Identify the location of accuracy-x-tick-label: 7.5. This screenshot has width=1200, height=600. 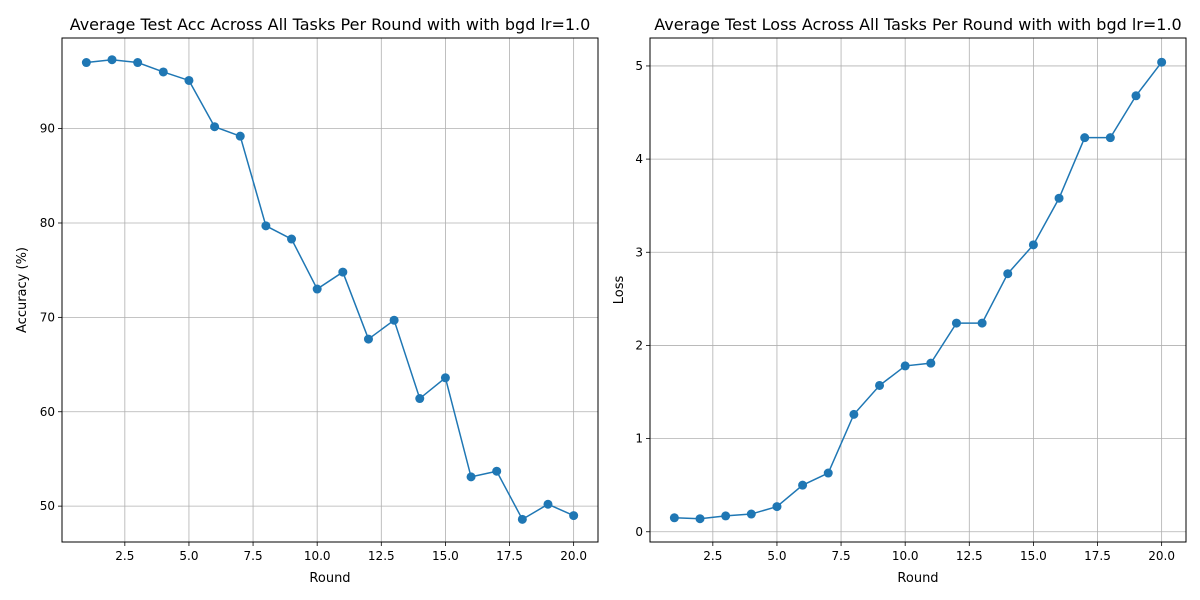
(253, 556).